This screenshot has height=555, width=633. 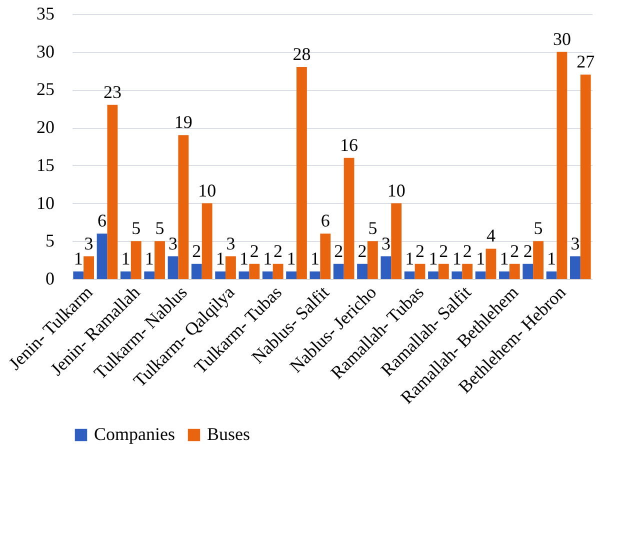 What do you see at coordinates (349, 144) in the screenshot?
I see `data-label: 16` at bounding box center [349, 144].